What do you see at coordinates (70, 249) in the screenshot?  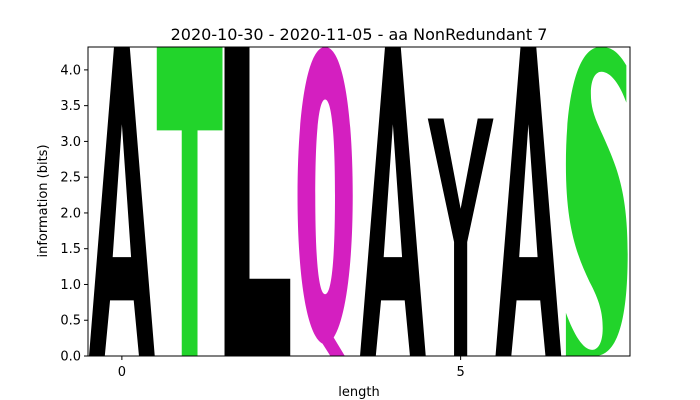 I see `y-tick-label: 1.5` at bounding box center [70, 249].